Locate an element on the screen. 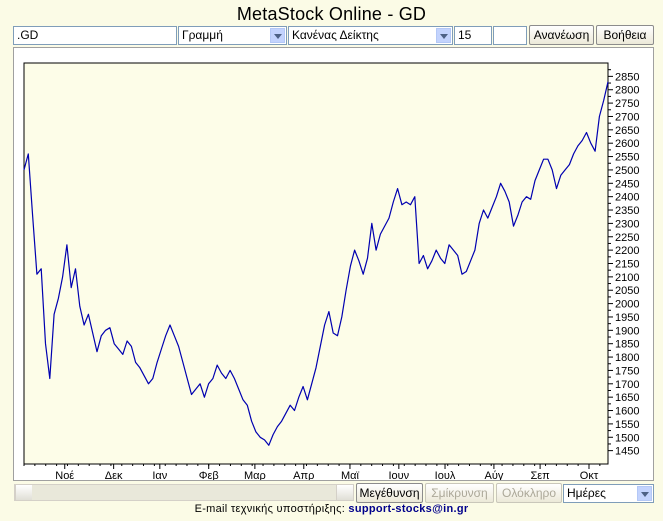 Image resolution: width=663 pixels, height=521 pixels. x-tick-label: Φεβ is located at coordinates (209, 475).